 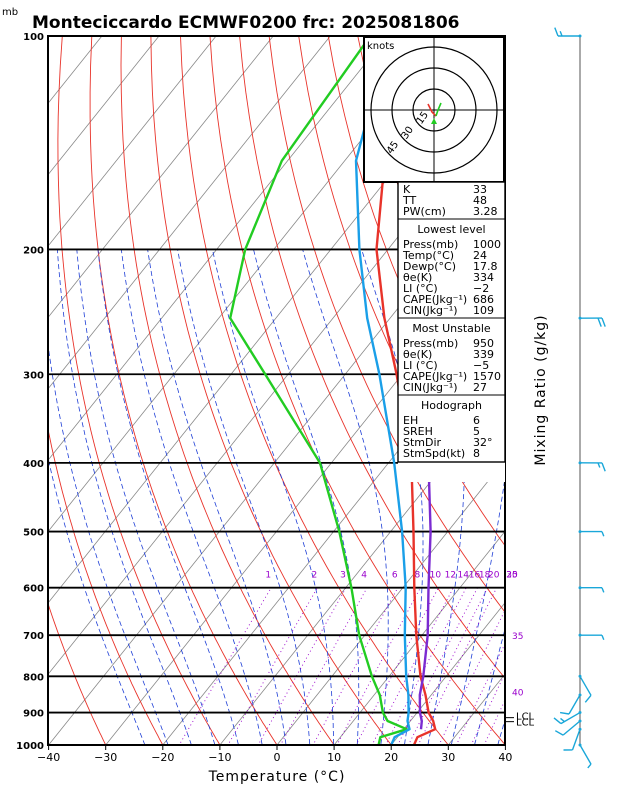 What do you see at coordinates (33, 464) in the screenshot?
I see `pressure-tick-label: 400` at bounding box center [33, 464].